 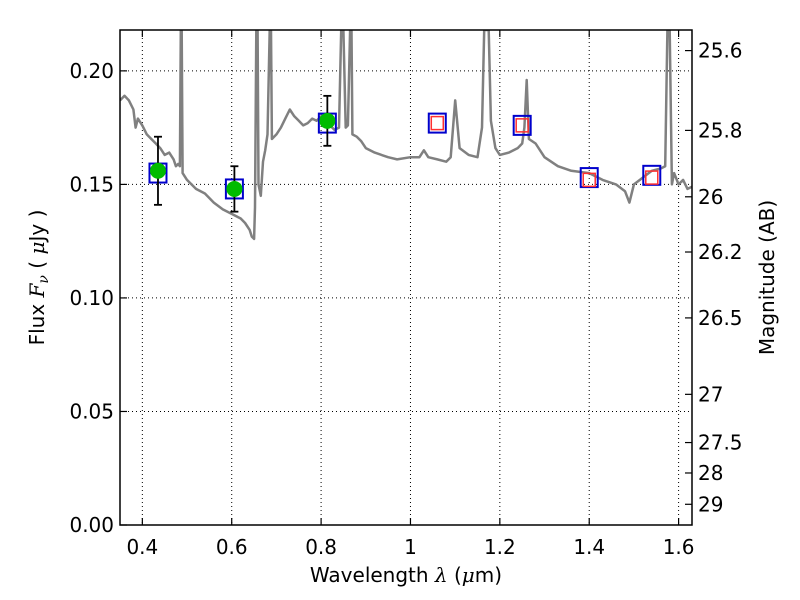 I want to click on x-tick-label: 1.4, so click(x=589, y=547).